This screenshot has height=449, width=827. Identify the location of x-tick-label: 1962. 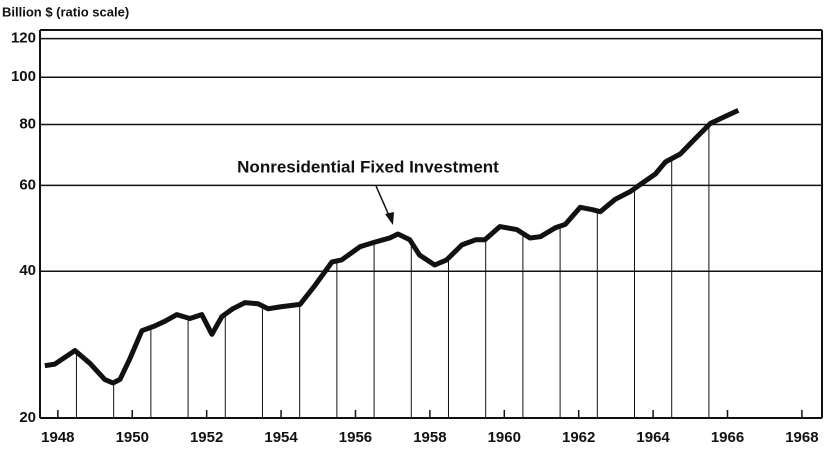
(578, 437).